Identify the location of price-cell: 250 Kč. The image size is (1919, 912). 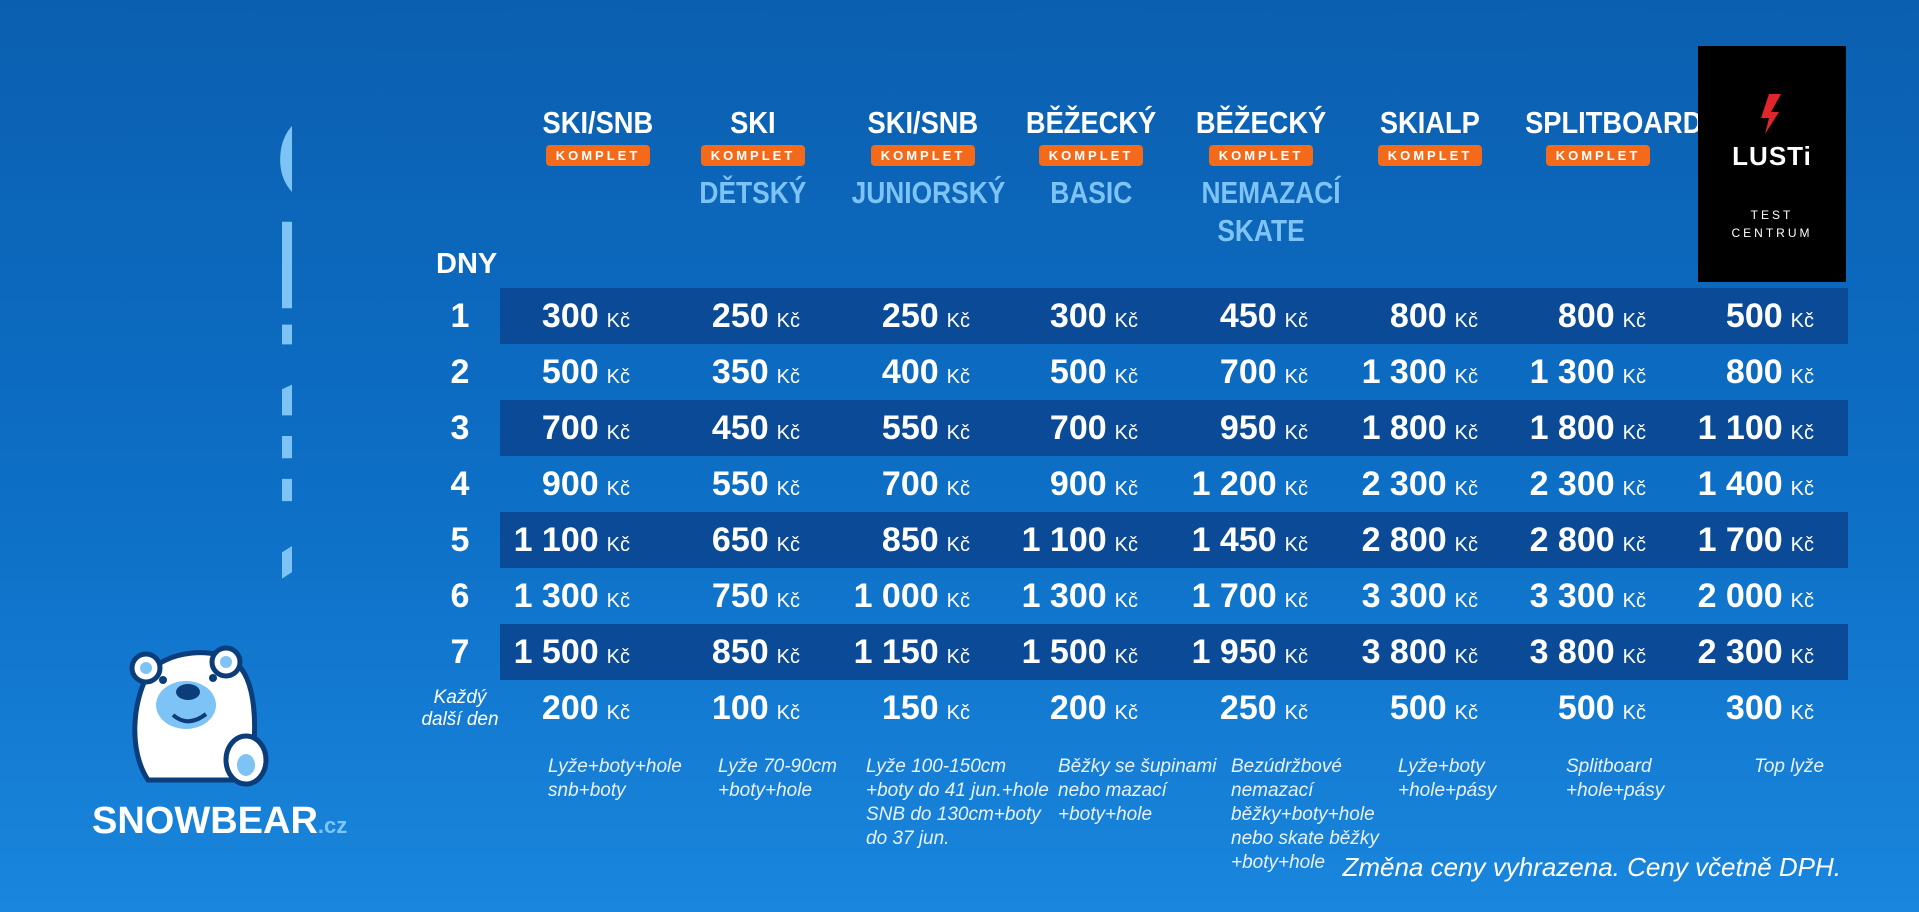
(885, 318).